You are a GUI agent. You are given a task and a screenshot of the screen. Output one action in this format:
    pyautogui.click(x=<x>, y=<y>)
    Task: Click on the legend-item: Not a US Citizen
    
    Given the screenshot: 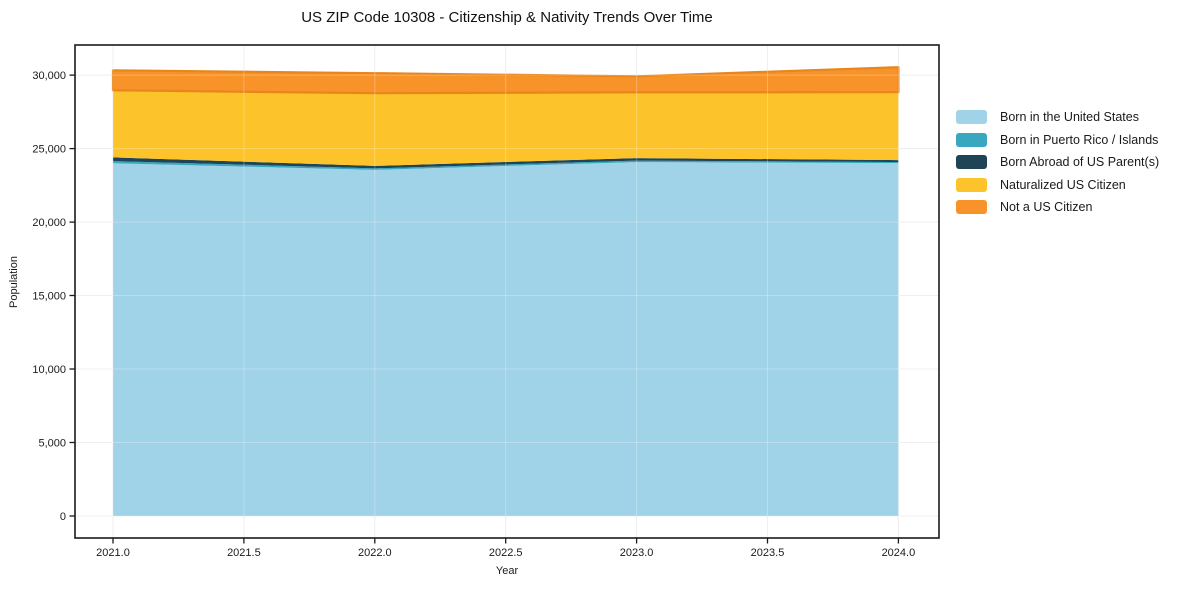 What is the action you would take?
    pyautogui.click(x=1057, y=207)
    